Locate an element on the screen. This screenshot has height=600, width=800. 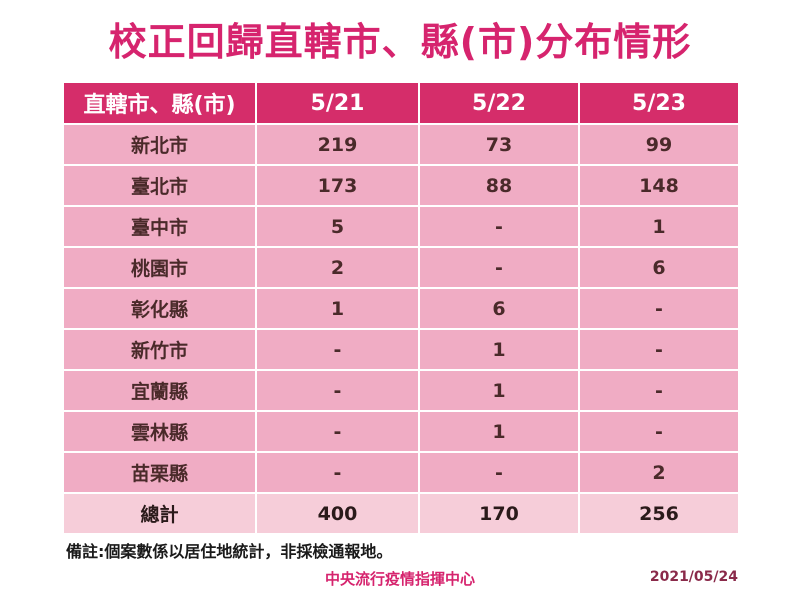
total-label: 總計 is located at coordinates (159, 513).